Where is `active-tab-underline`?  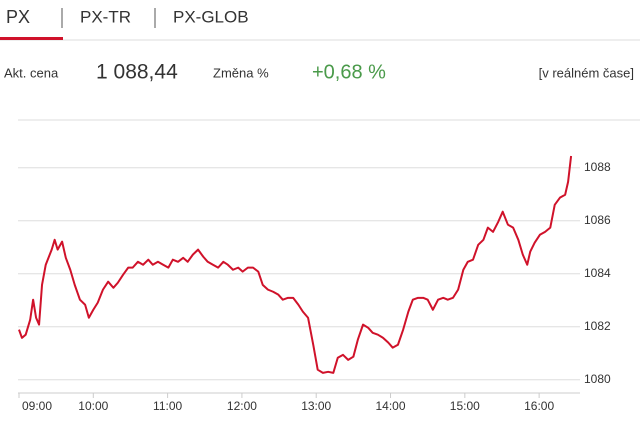 active-tab-underline is located at coordinates (31, 38).